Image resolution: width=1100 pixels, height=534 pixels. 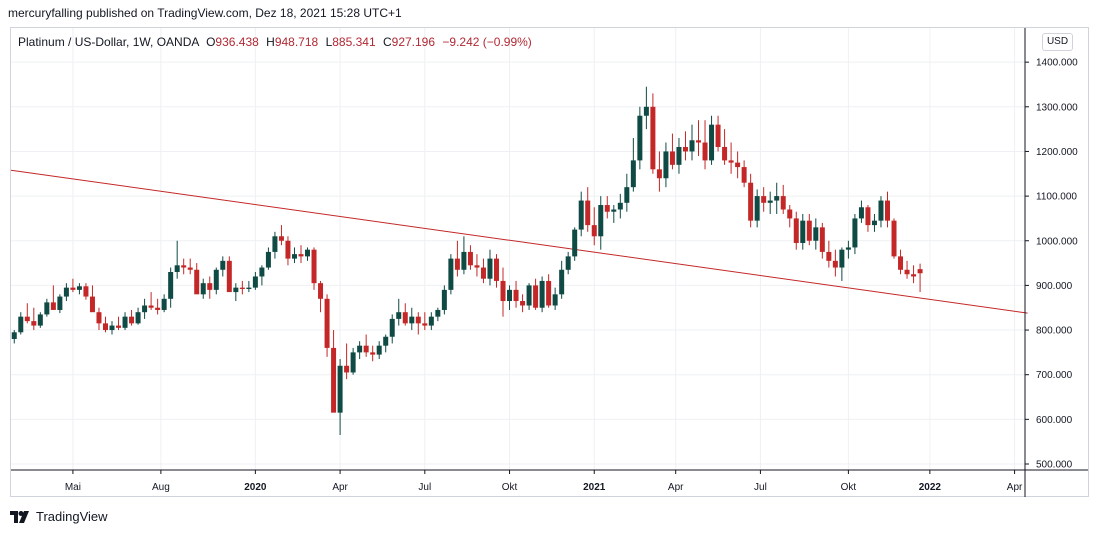 I want to click on low-value: 885.341, so click(x=354, y=42).